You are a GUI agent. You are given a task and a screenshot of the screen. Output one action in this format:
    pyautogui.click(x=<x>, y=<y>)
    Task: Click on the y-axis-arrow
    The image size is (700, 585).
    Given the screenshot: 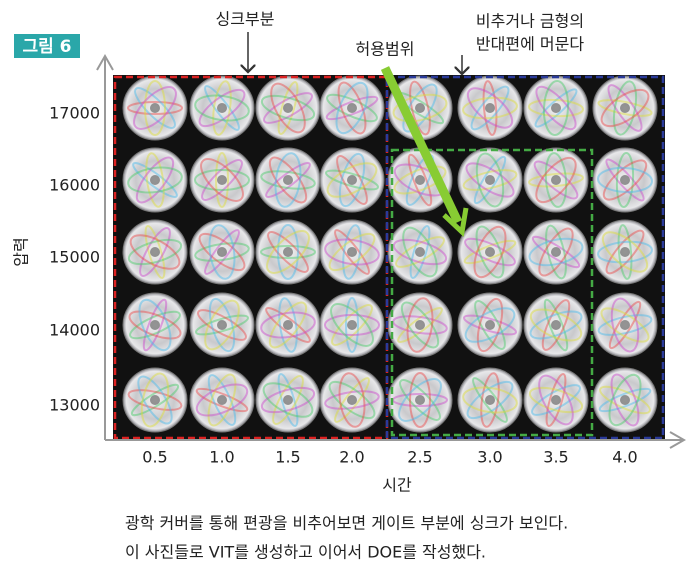 What is the action you would take?
    pyautogui.click(x=105, y=62)
    